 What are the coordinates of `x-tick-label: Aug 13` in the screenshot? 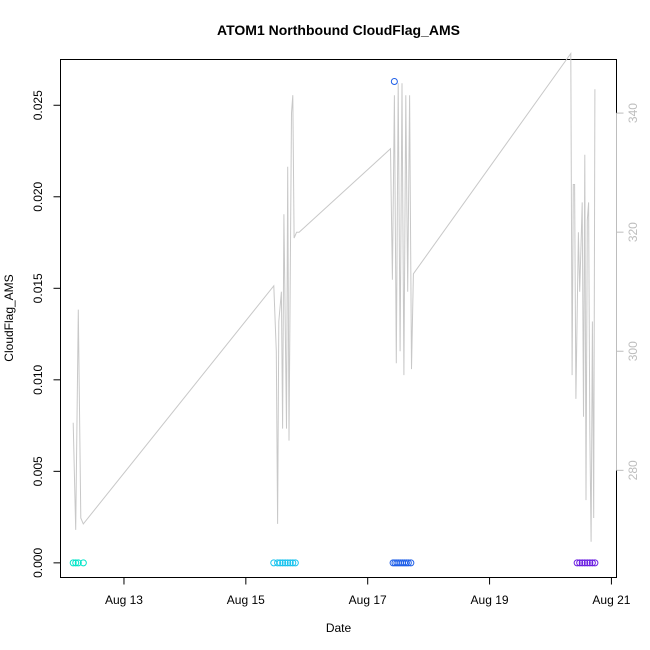 It's located at (124, 600).